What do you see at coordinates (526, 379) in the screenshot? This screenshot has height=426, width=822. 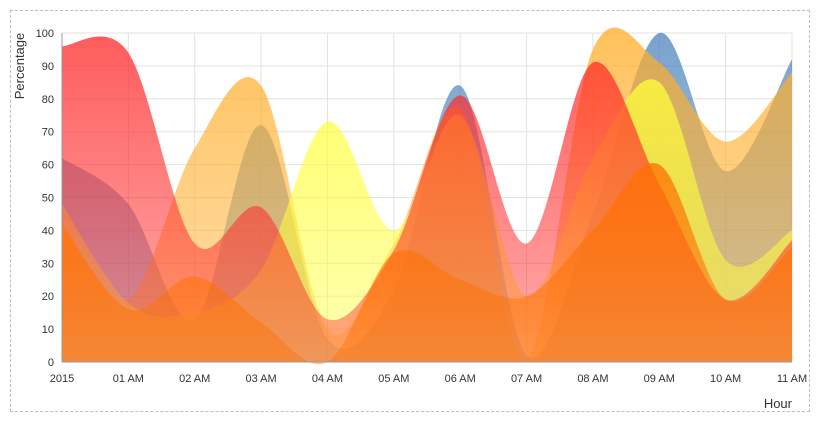 I see `x-tick-label: 07 AM` at bounding box center [526, 379].